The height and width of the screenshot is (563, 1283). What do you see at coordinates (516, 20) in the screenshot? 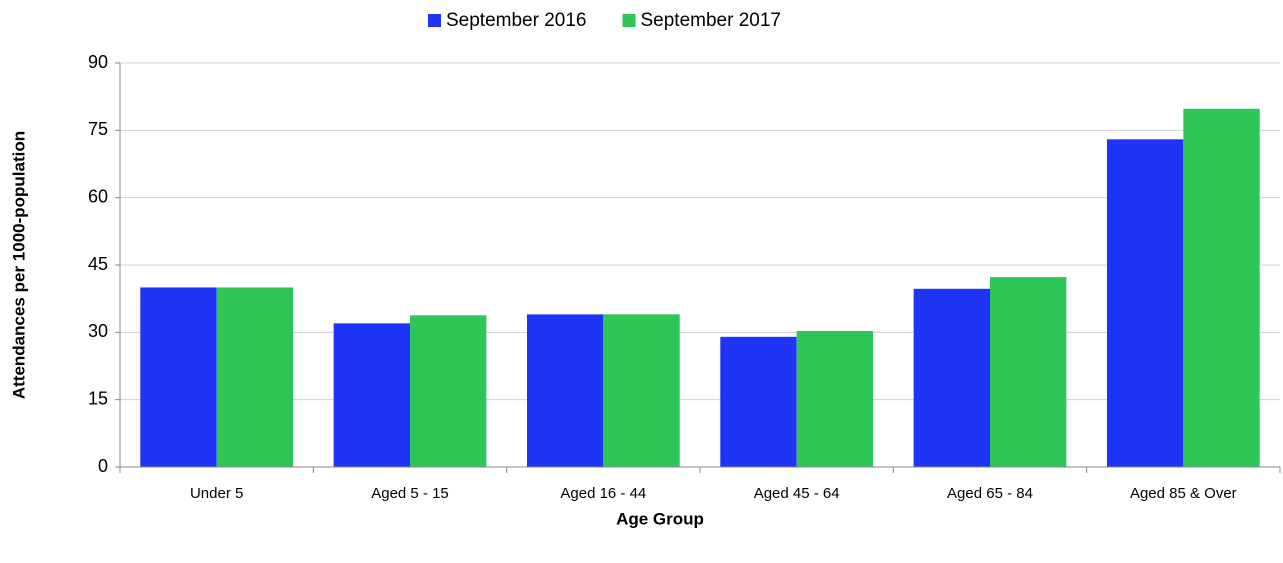
I see `legend-label: September 2016` at bounding box center [516, 20].